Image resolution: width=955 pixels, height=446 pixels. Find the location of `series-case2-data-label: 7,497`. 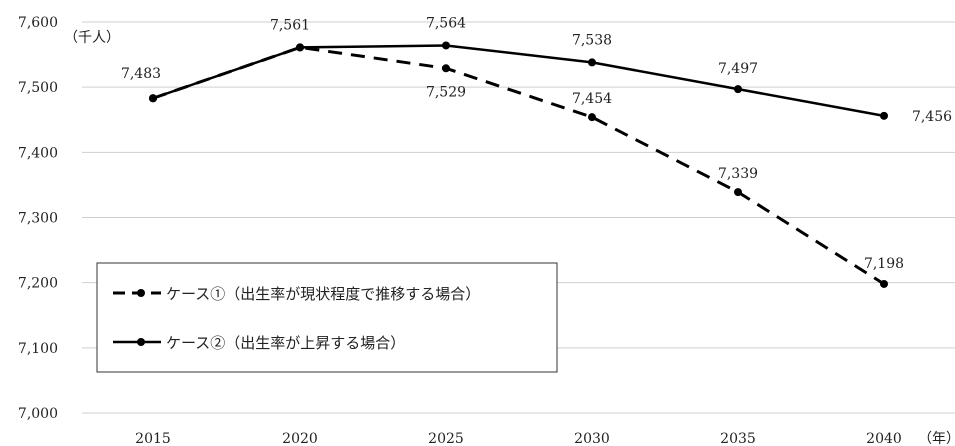

series-case2-data-label: 7,497 is located at coordinates (738, 69).